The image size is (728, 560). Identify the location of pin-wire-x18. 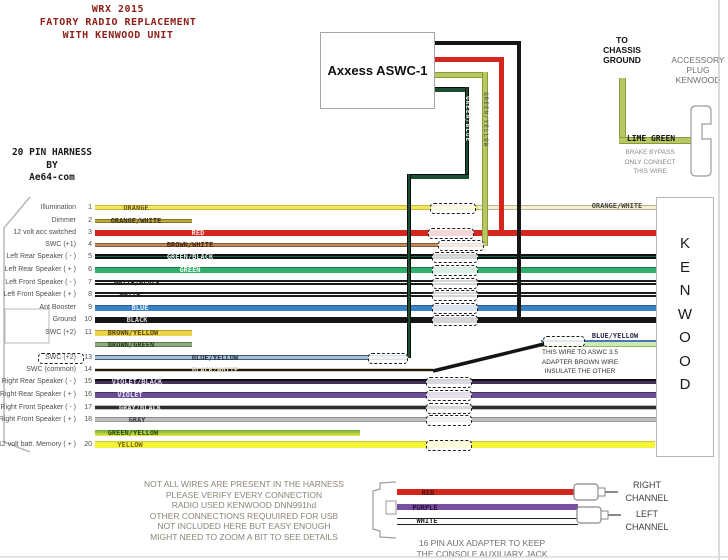
(227, 433).